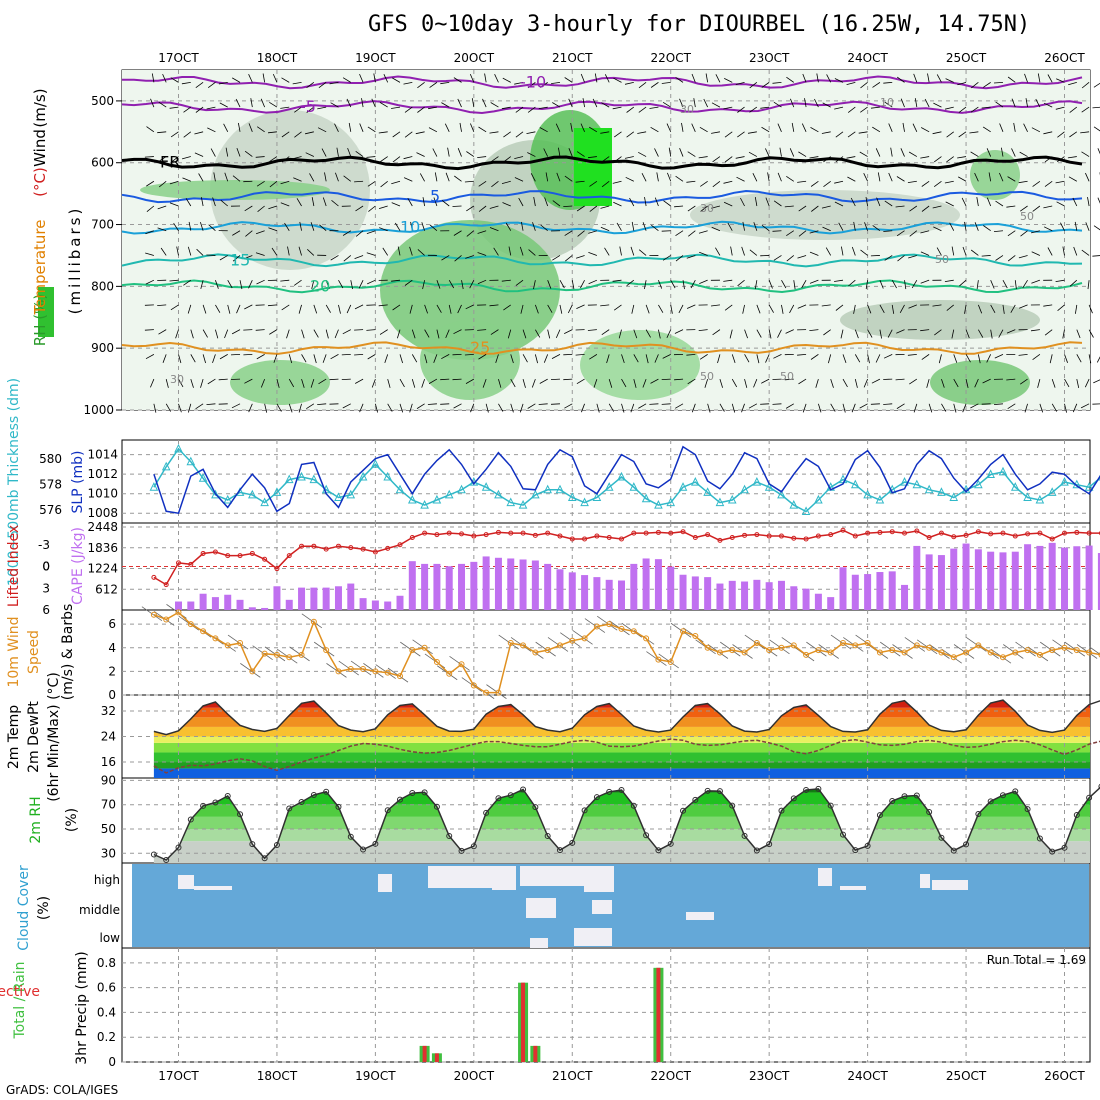 The image size is (1100, 1100). What do you see at coordinates (108, 737) in the screenshot?
I see `temperature-tick: 24` at bounding box center [108, 737].